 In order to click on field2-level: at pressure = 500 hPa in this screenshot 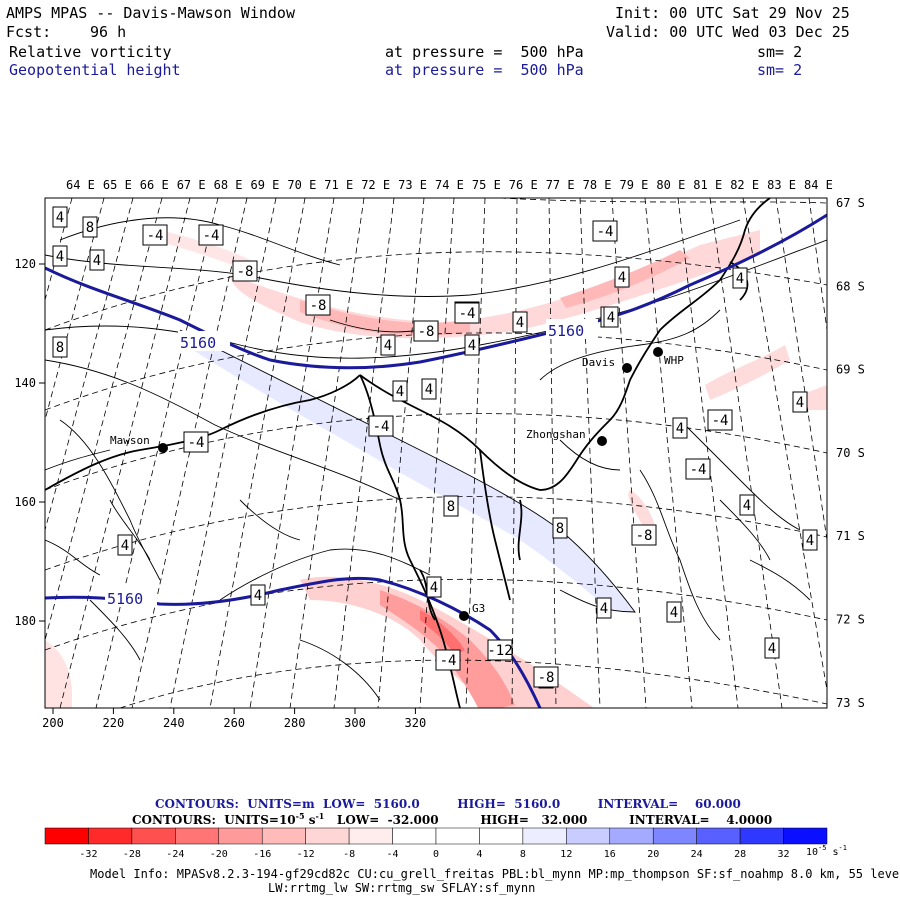, I will do `click(484, 70)`.